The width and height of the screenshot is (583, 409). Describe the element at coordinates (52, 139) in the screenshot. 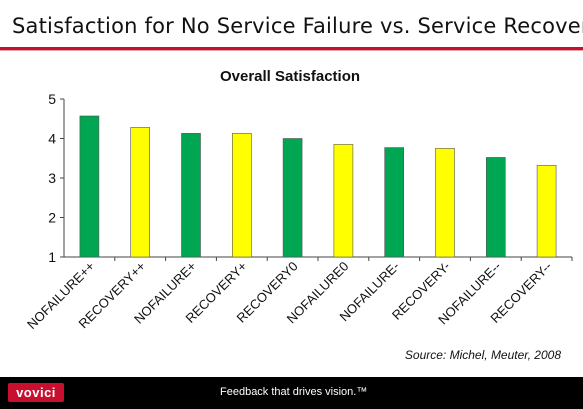

I see `y-tick-label: 4` at that location.